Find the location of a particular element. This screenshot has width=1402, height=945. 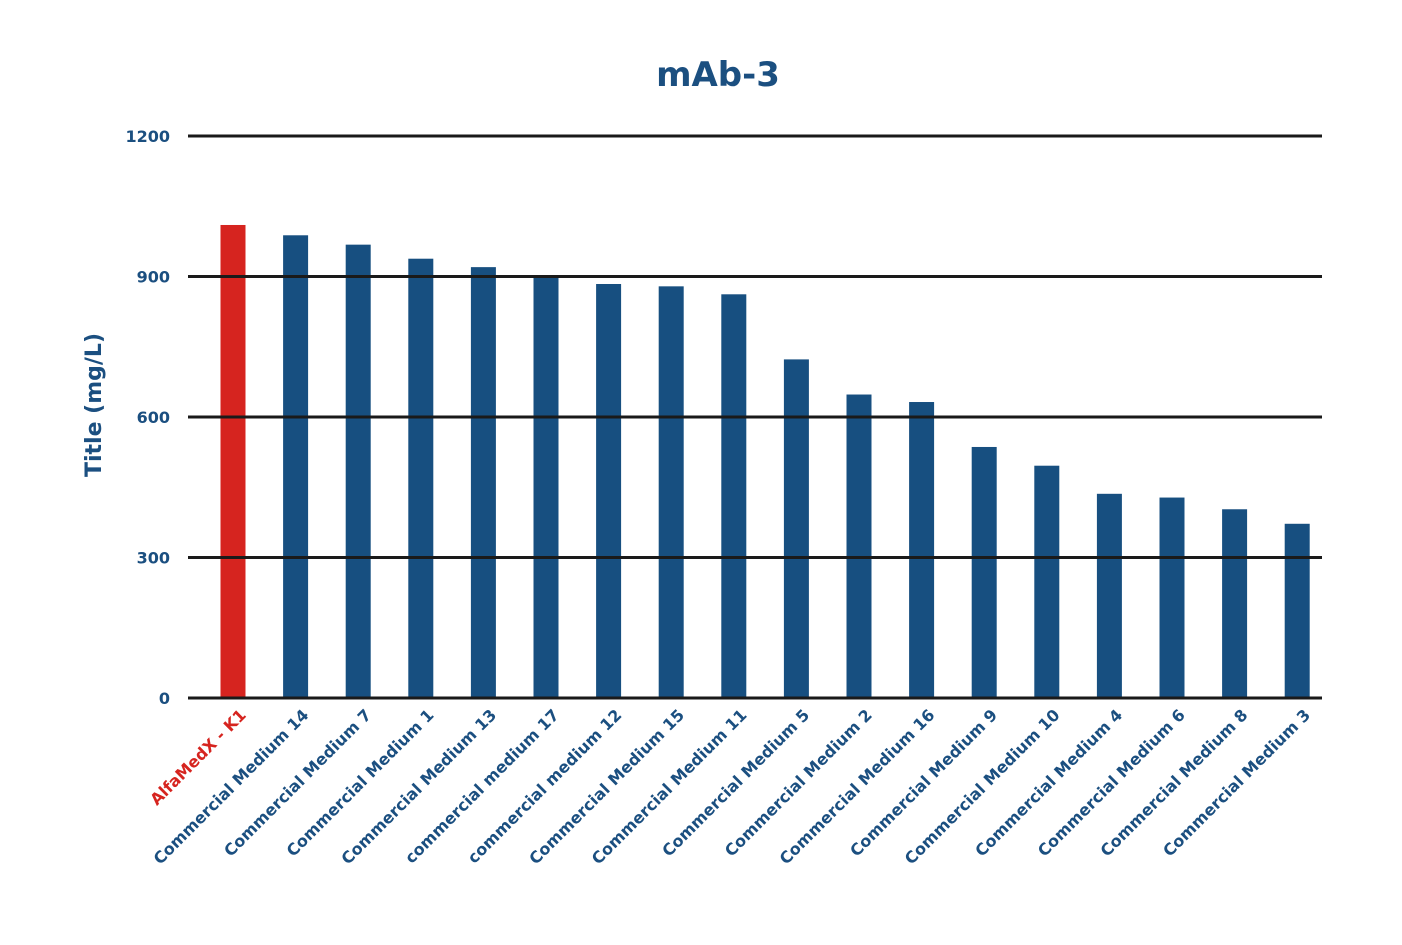

y-tick-label: 900 is located at coordinates (153, 277).